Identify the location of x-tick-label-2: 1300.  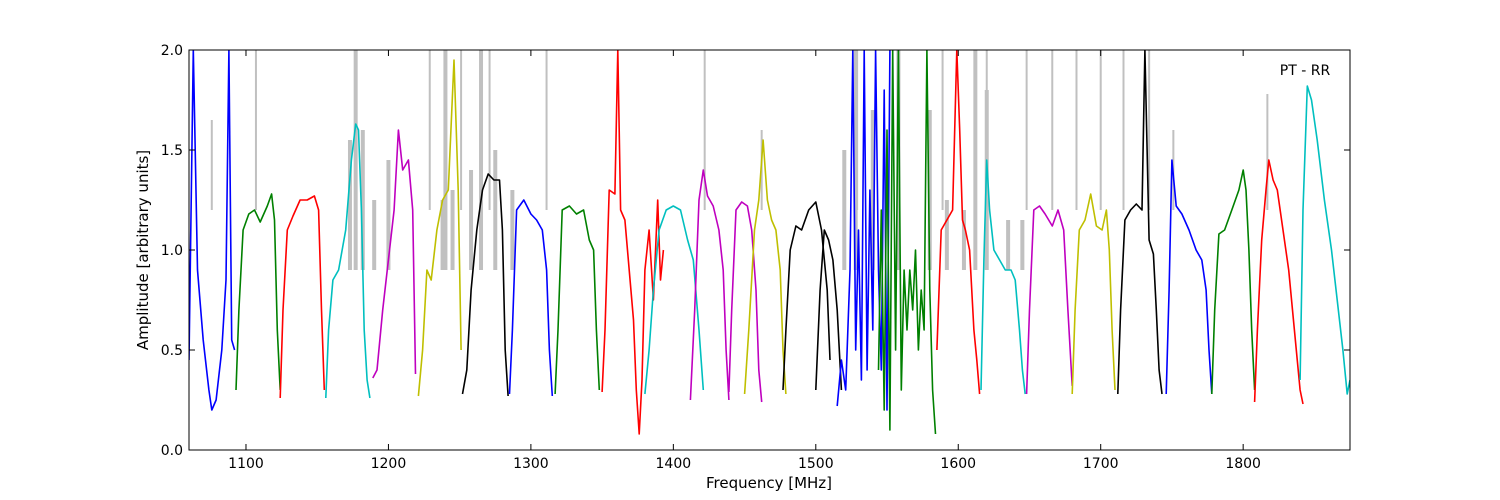
(531, 464).